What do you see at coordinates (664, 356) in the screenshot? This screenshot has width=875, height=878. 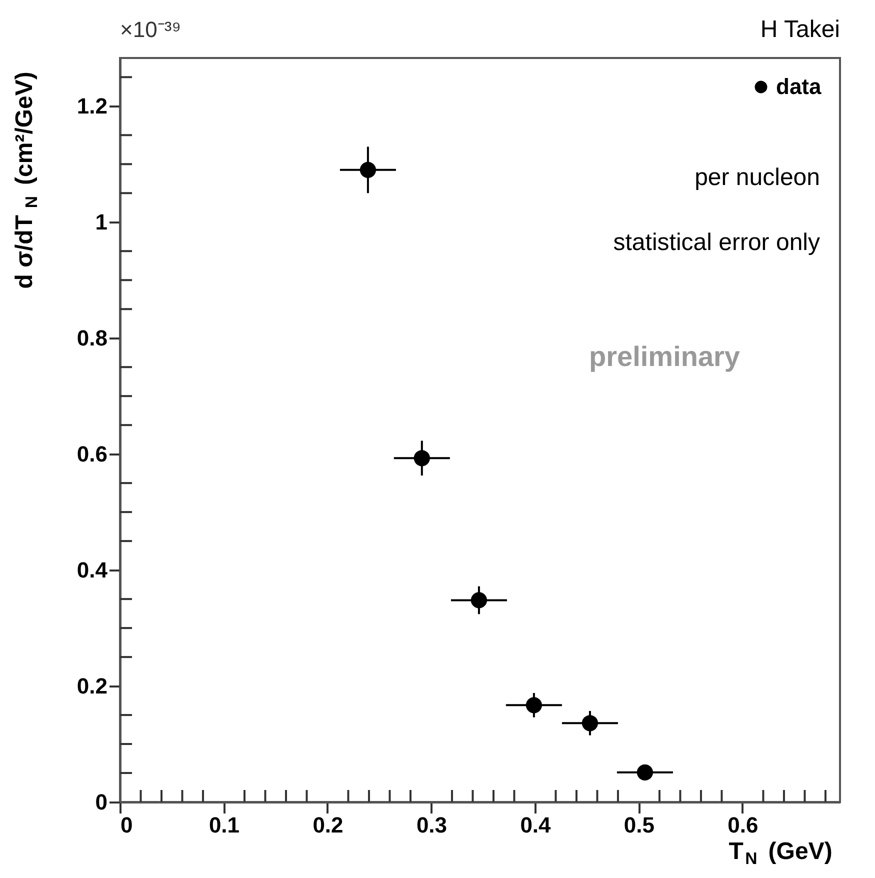 I see `annotation: preliminary` at bounding box center [664, 356].